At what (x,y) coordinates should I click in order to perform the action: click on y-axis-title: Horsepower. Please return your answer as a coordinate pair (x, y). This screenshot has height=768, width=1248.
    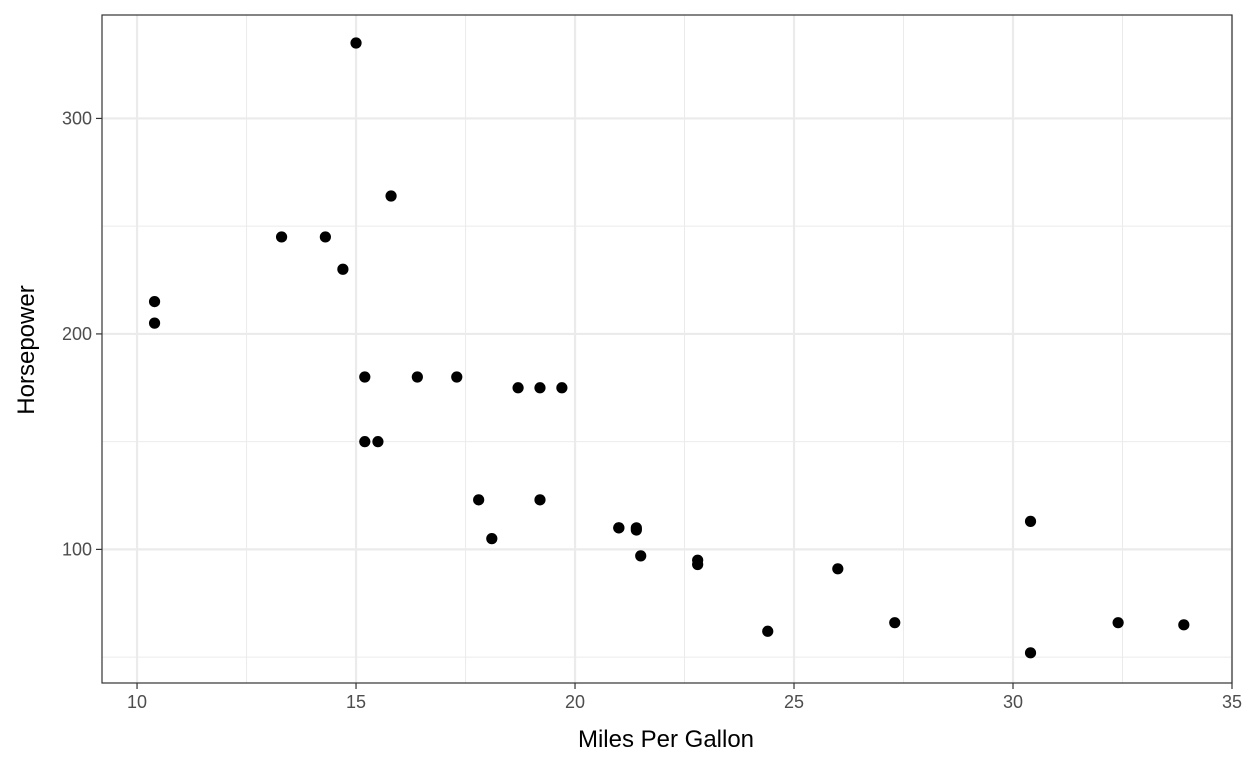
    Looking at the image, I should click on (26, 349).